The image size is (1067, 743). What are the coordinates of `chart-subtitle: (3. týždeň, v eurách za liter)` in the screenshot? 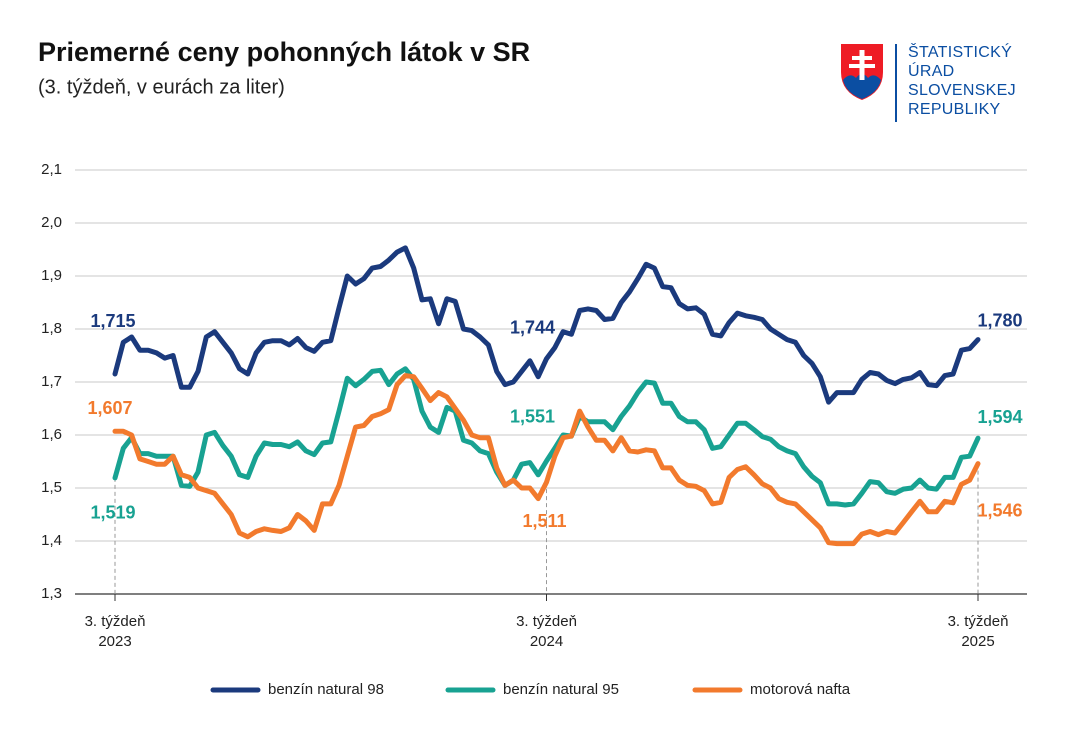 It's located at (161, 87).